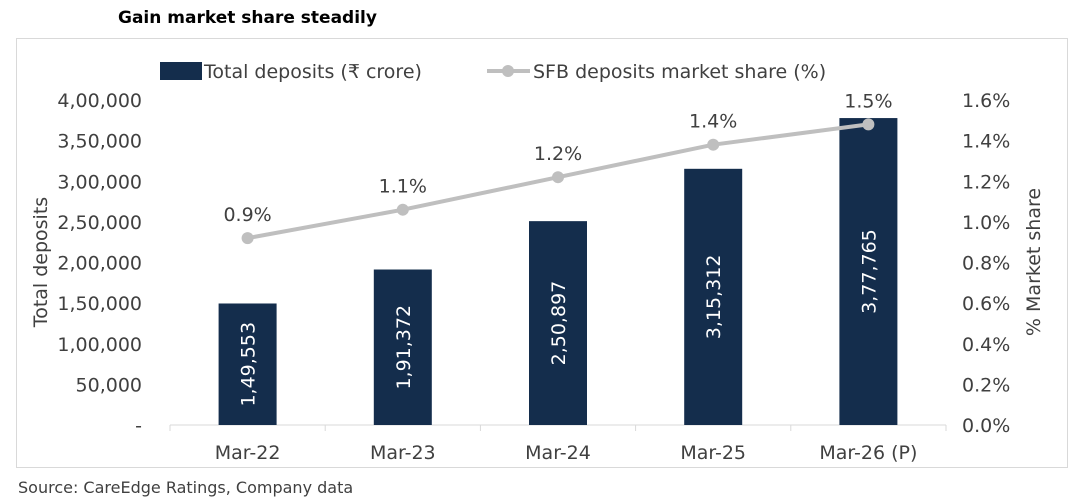  I want to click on bar-value-label: 3,15,312, so click(714, 297).